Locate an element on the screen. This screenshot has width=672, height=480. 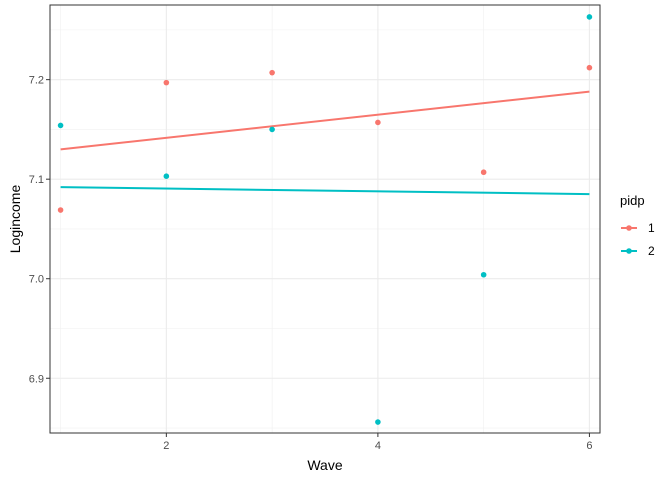
legend-label: 1 is located at coordinates (651, 228).